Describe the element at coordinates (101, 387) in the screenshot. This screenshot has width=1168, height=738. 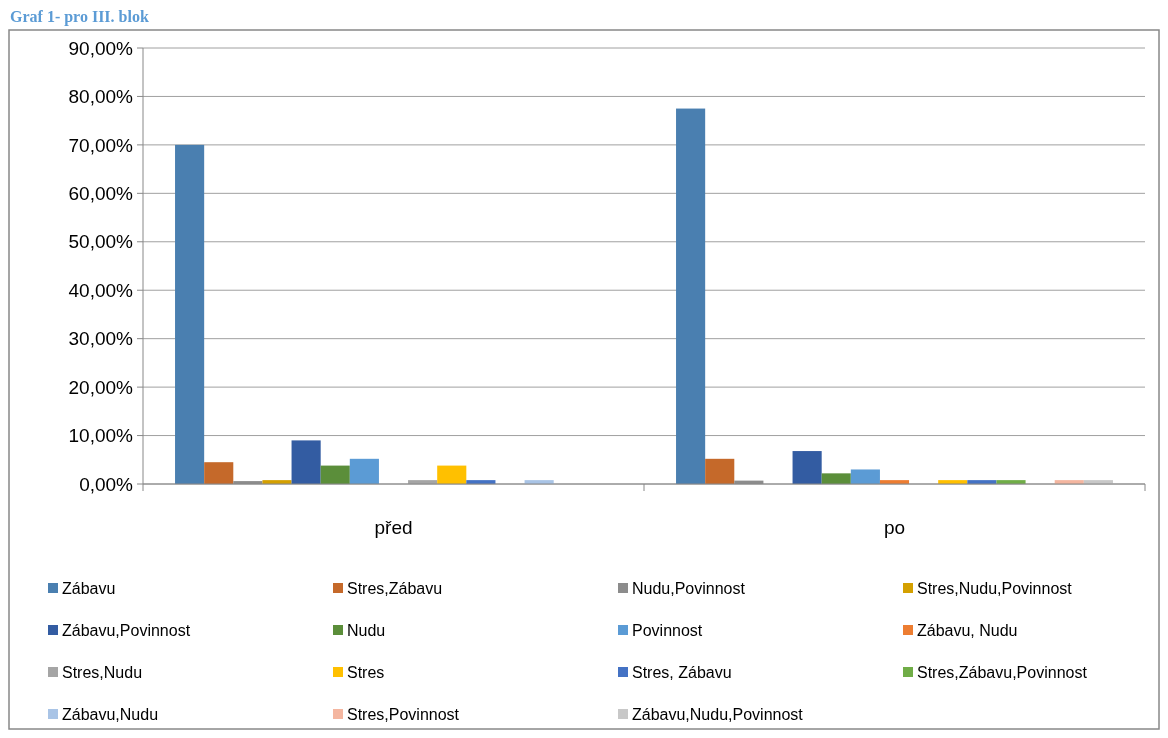
I see `y-tick-label: 20,00%` at that location.